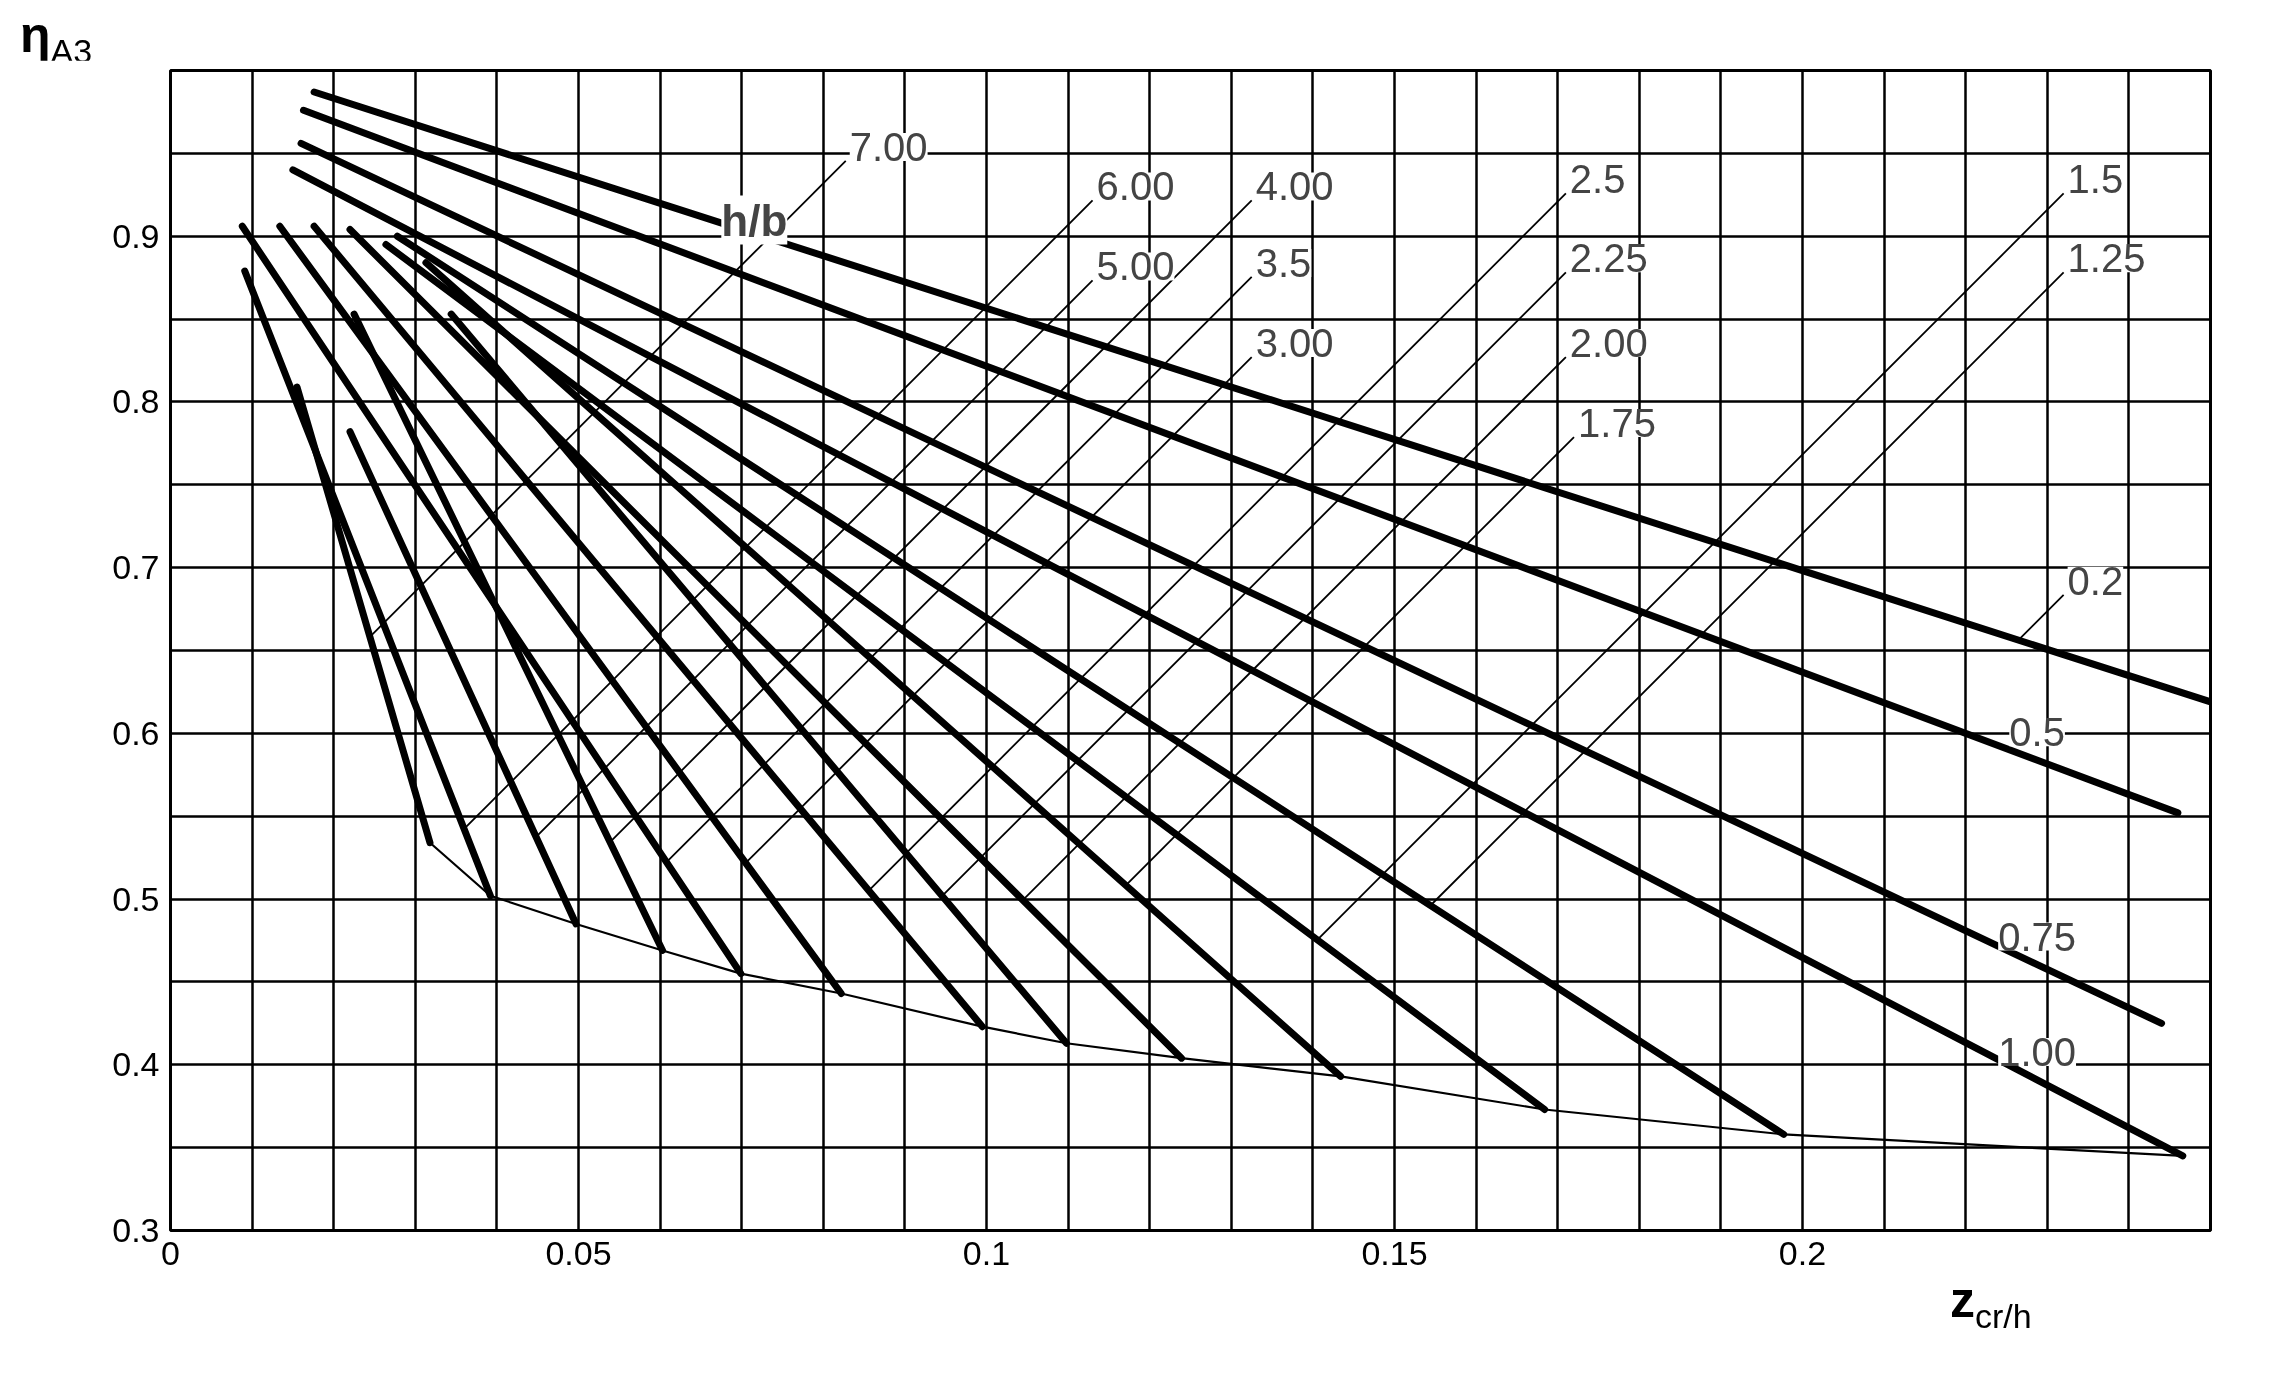  What do you see at coordinates (1294, 343) in the screenshot?
I see `text: 3.00` at bounding box center [1294, 343].